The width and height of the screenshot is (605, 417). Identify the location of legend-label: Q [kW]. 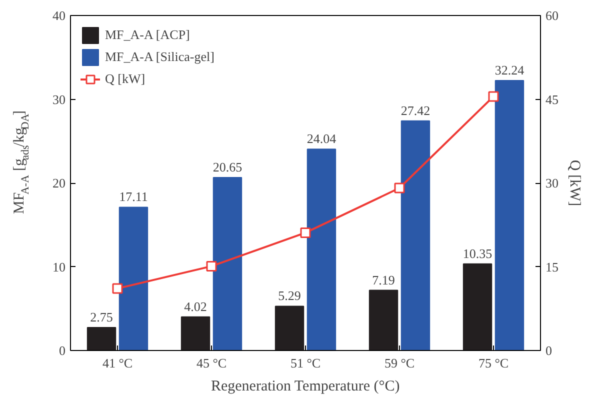
(125, 79).